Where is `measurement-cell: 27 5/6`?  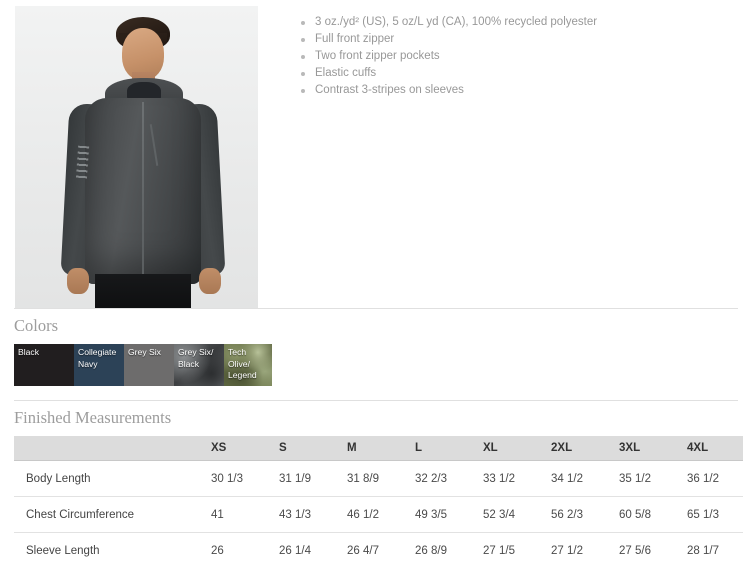
measurement-cell: 27 5/6 is located at coordinates (641, 551).